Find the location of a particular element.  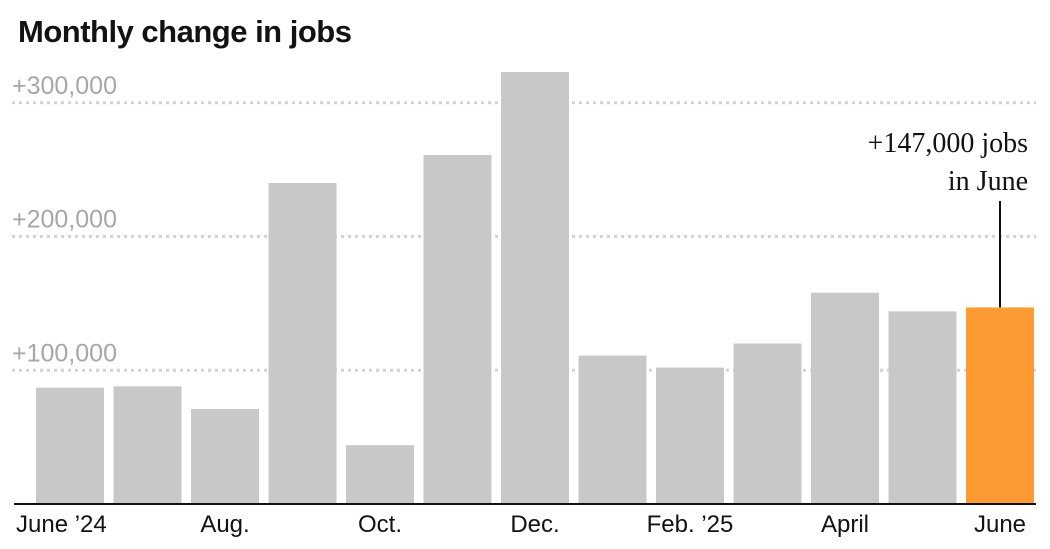

annotation: +147,000 jobs in June is located at coordinates (948, 218).